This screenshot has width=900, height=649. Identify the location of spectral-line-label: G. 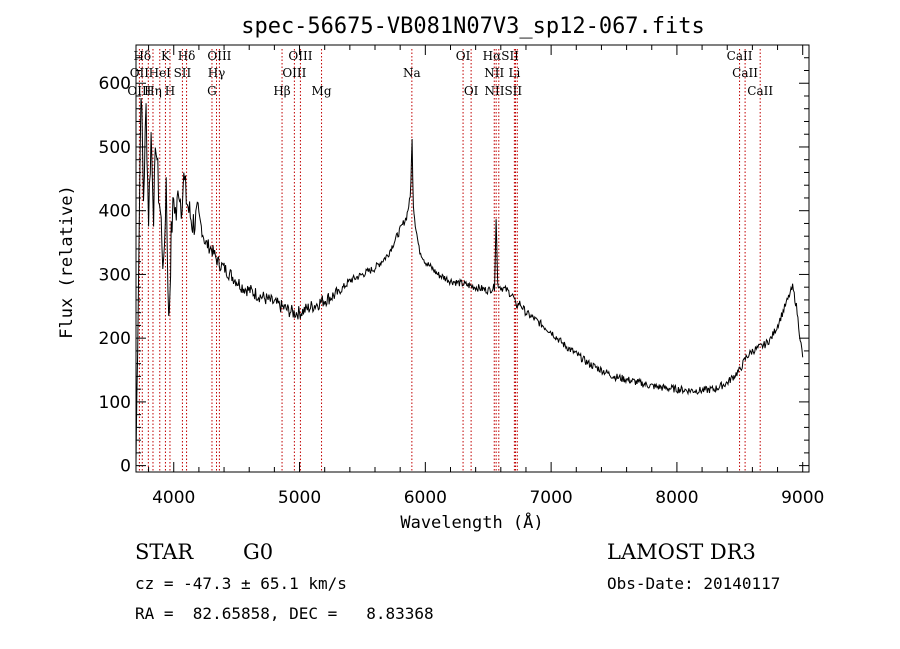
(212, 91).